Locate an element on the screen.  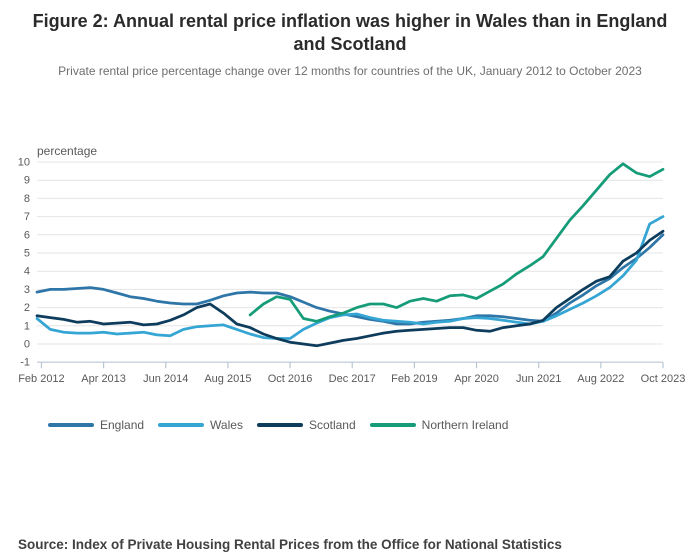
x-tick-label-4: Oct 2016 is located at coordinates (290, 379).